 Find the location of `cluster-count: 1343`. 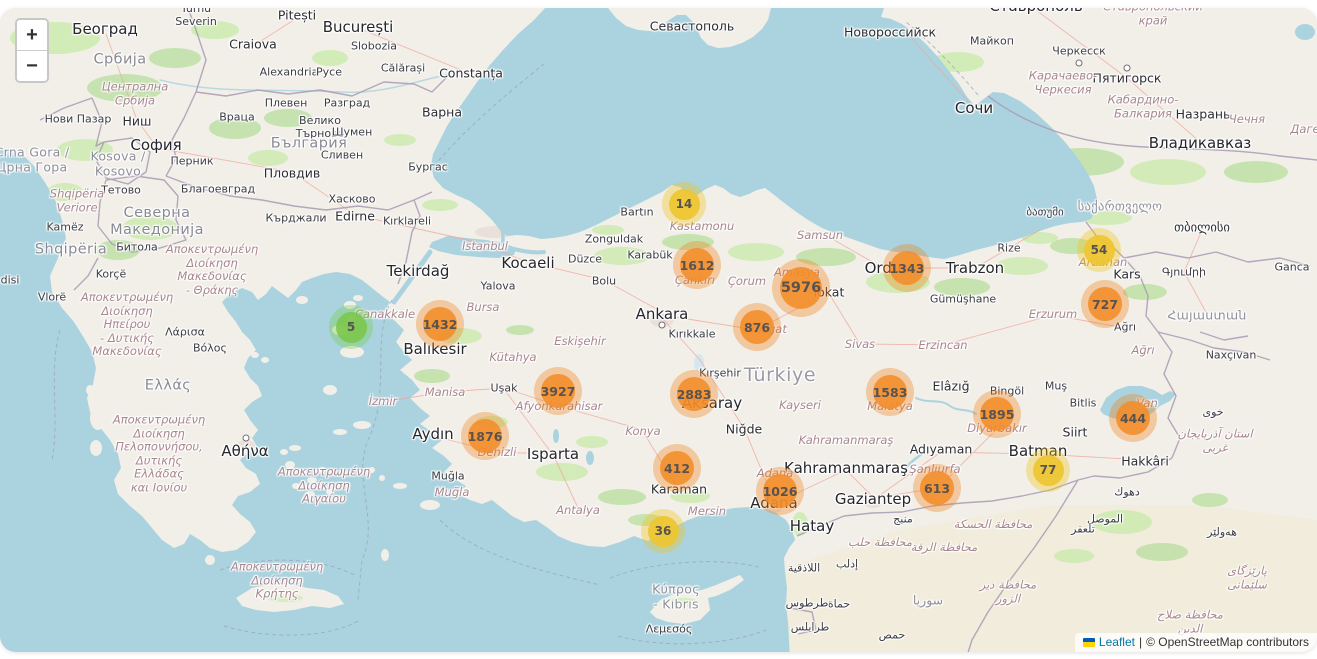

cluster-count: 1343 is located at coordinates (907, 268).